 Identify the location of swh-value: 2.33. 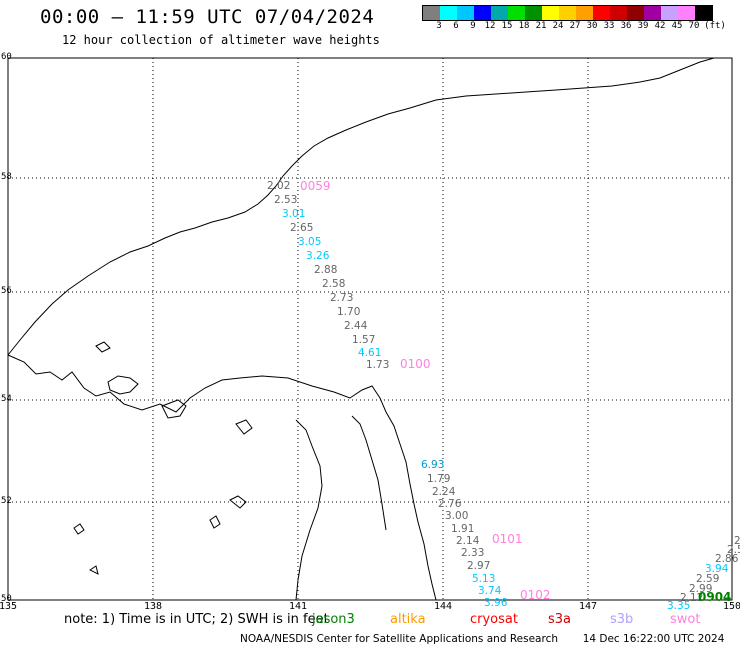
(473, 553).